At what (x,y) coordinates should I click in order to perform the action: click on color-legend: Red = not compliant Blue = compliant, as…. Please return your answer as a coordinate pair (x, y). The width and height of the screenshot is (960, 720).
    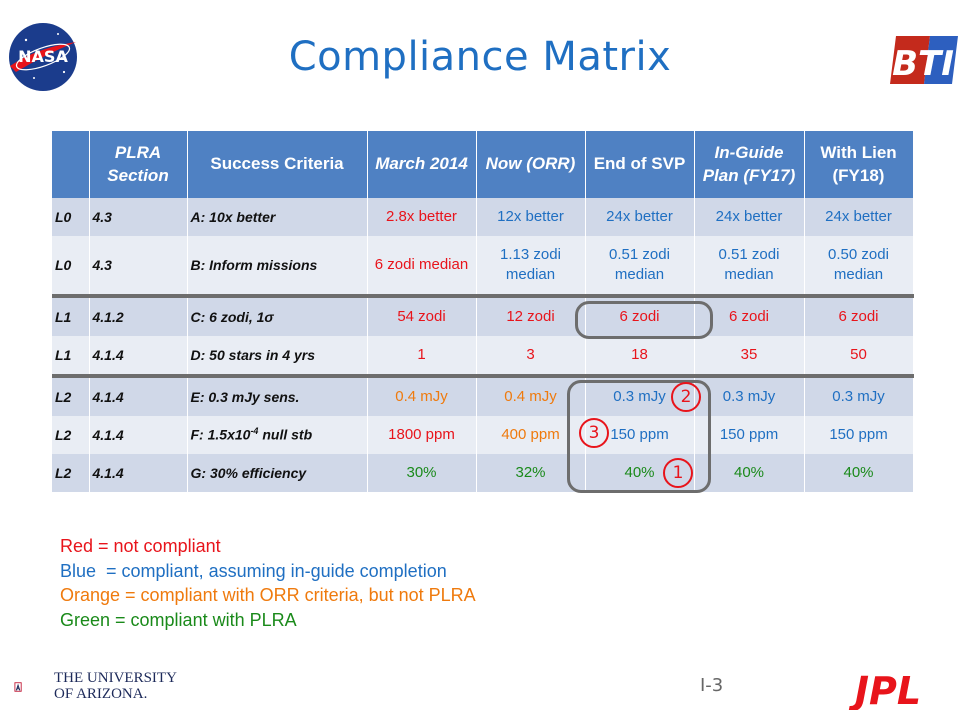
    Looking at the image, I should click on (268, 583).